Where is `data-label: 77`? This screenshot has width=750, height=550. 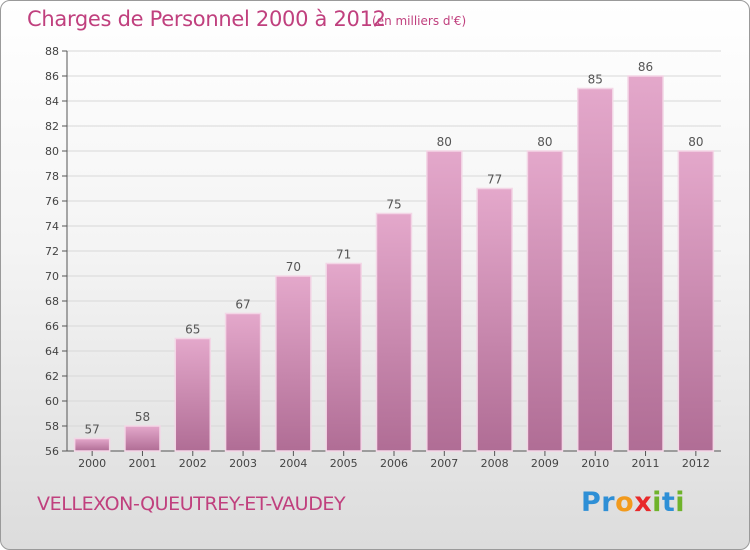 data-label: 77 is located at coordinates (494, 180).